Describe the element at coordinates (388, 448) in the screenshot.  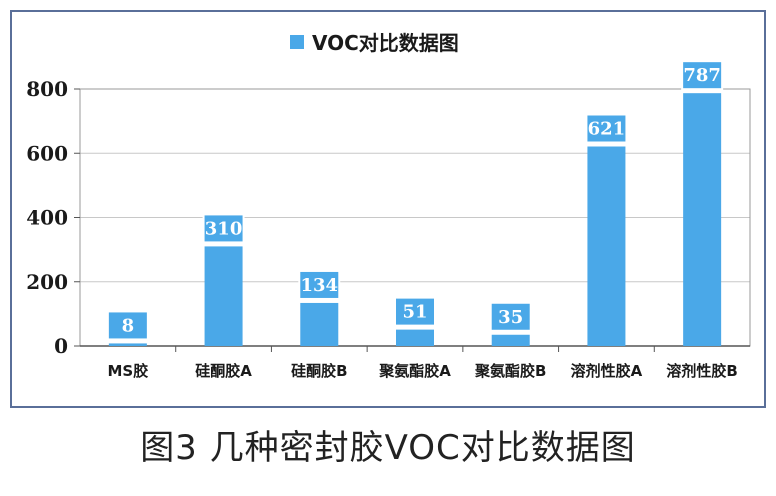
I see `figure-caption: 图3 几种密封胶VOC对比数据图` at that location.